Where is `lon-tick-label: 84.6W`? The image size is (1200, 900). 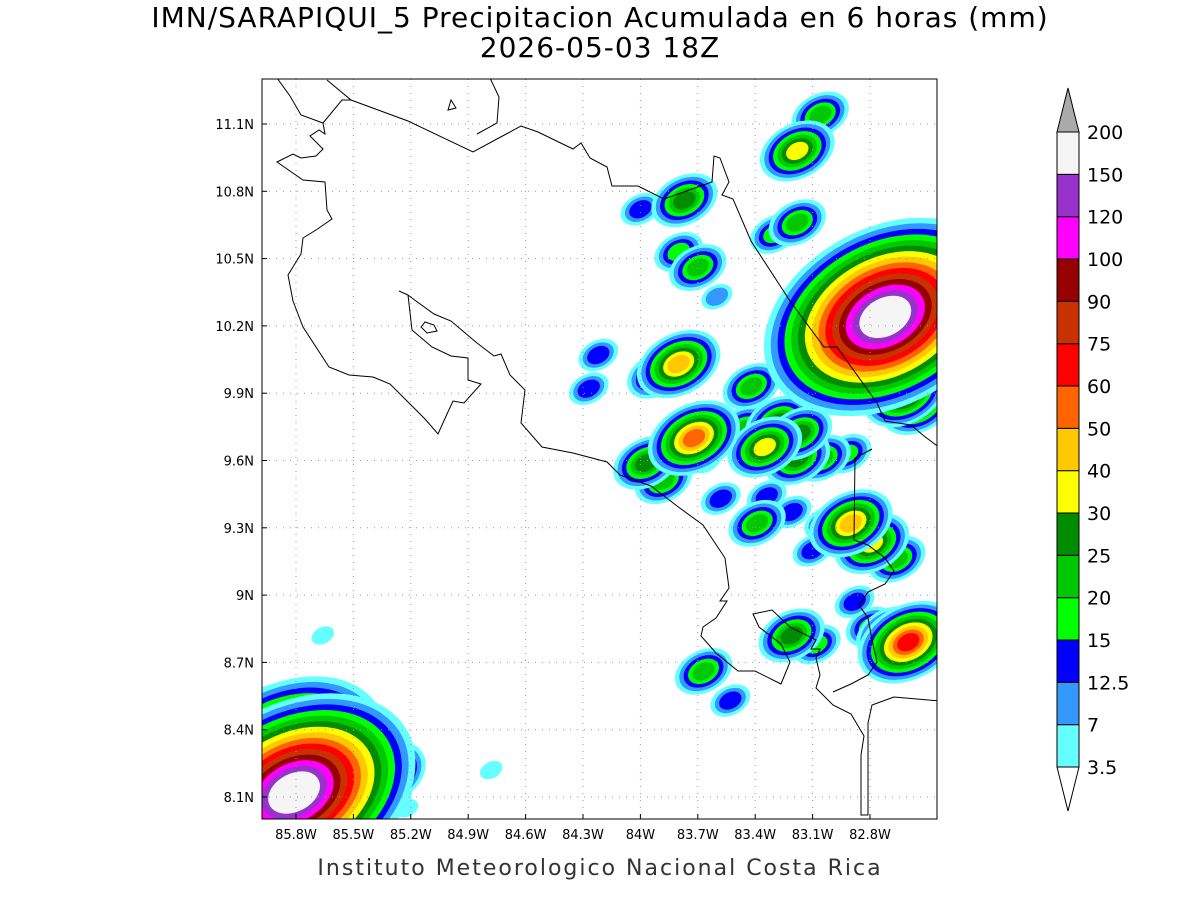
lon-tick-label: 84.6W is located at coordinates (526, 835).